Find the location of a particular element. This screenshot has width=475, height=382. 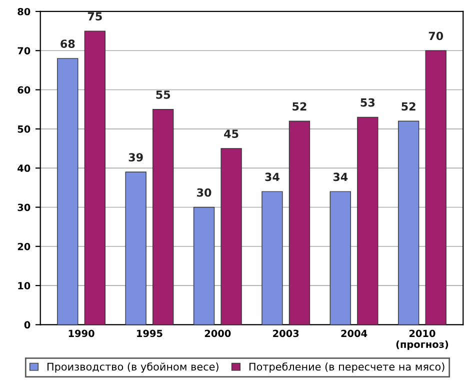

data-label: 53 is located at coordinates (367, 102).